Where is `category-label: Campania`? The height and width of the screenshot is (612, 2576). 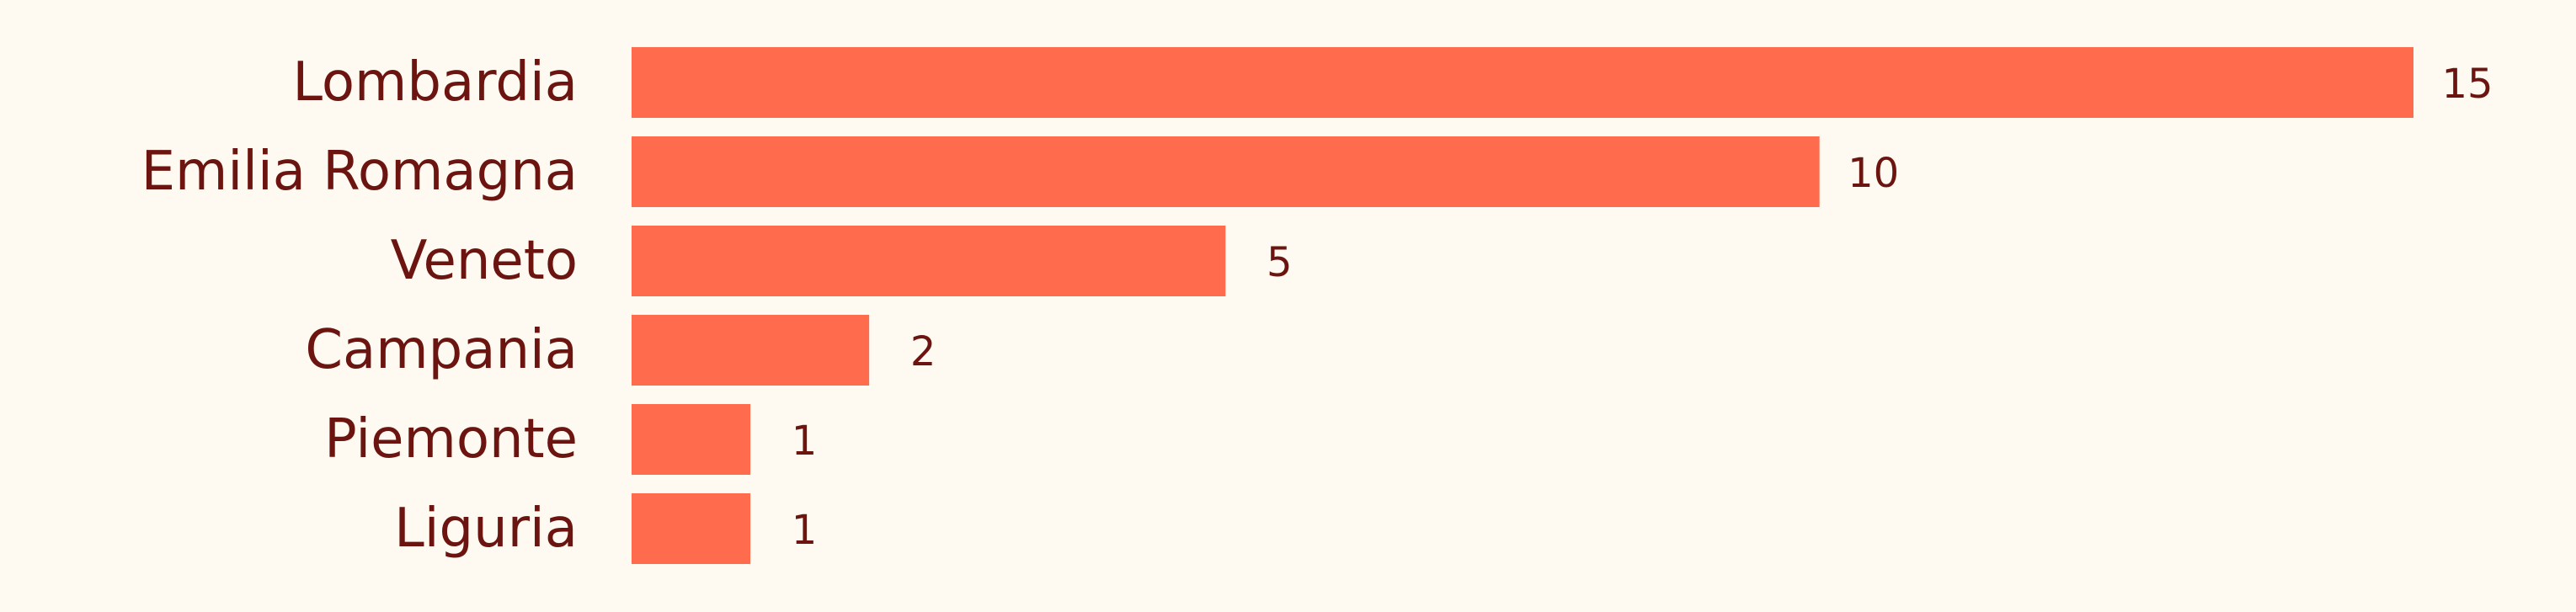 category-label: Campania is located at coordinates (441, 350).